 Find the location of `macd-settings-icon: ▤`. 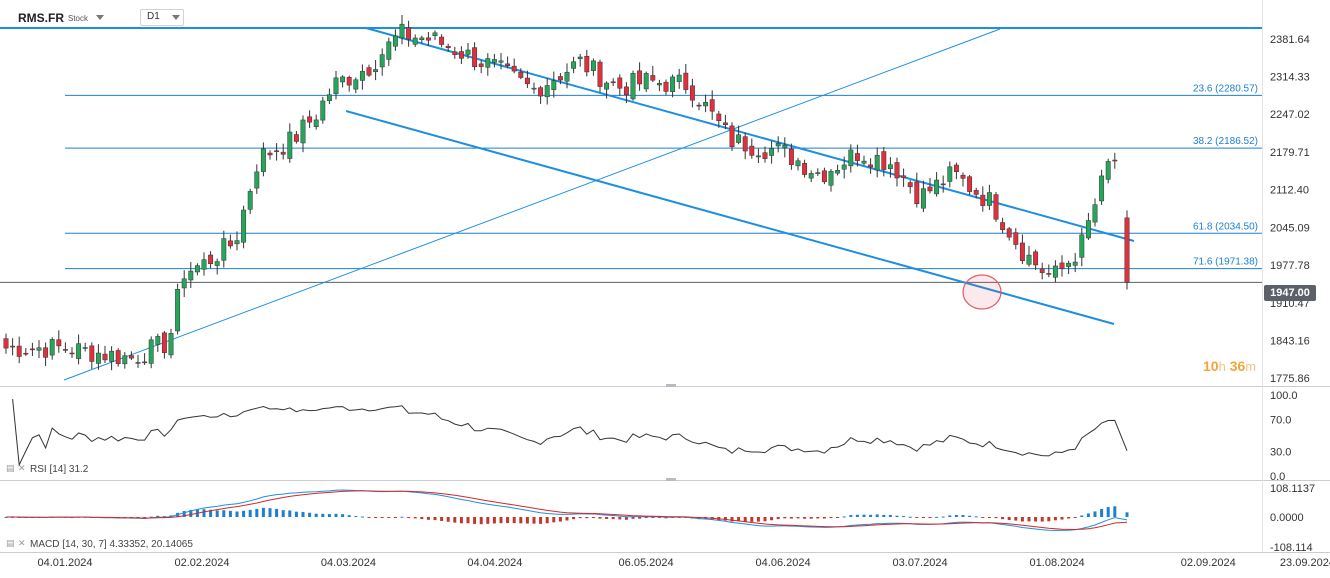

macd-settings-icon: ▤ is located at coordinates (10, 543).